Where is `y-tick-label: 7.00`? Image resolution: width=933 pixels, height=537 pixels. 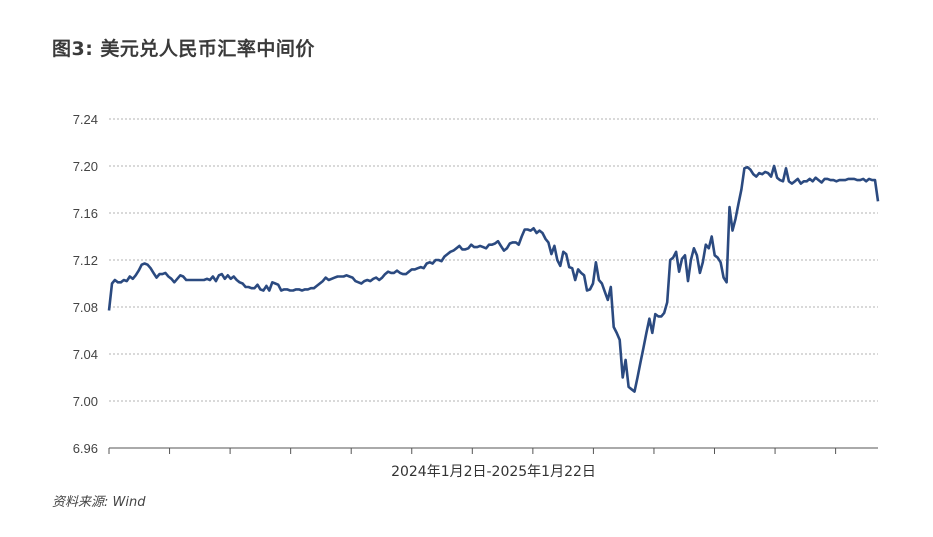
y-tick-label: 7.00 is located at coordinates (85, 401).